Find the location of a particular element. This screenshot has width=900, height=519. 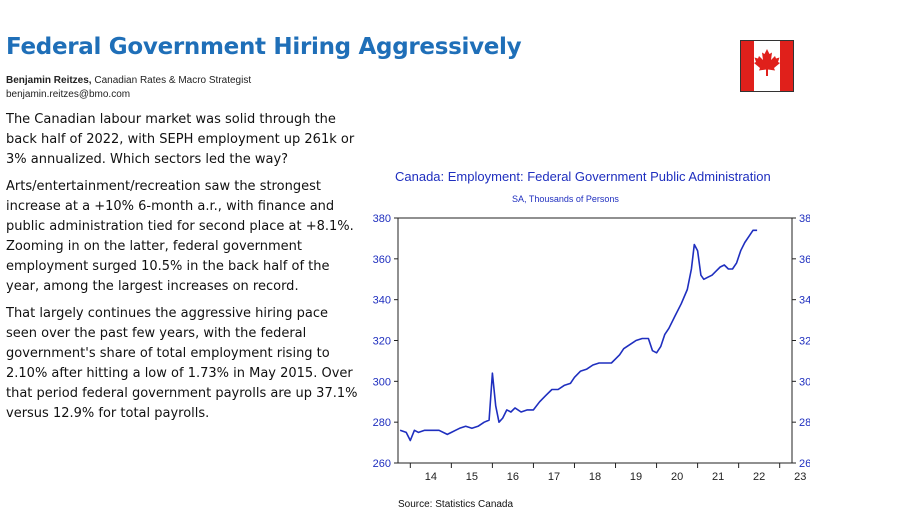

x-tick-label: 20 is located at coordinates (677, 477).